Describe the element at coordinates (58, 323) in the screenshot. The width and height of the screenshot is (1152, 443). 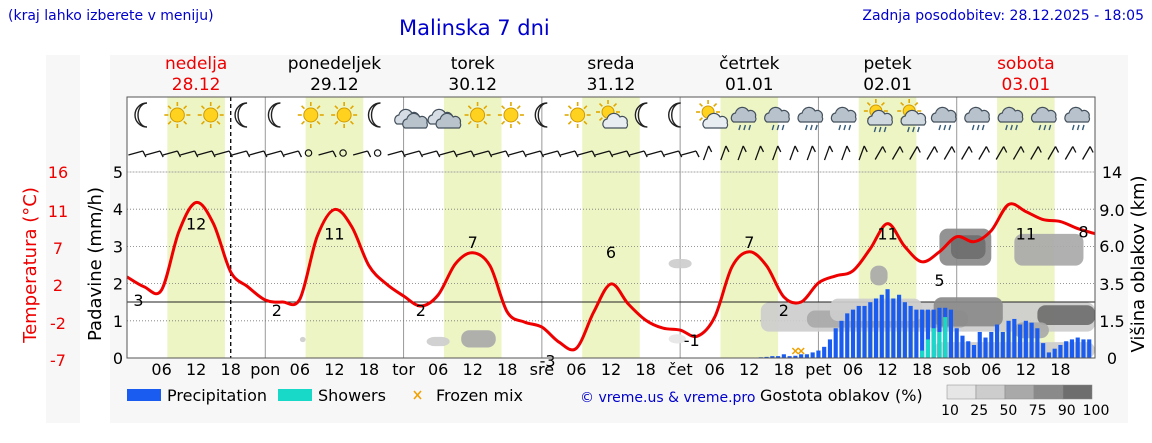
I see `temperature-tick: -2` at that location.